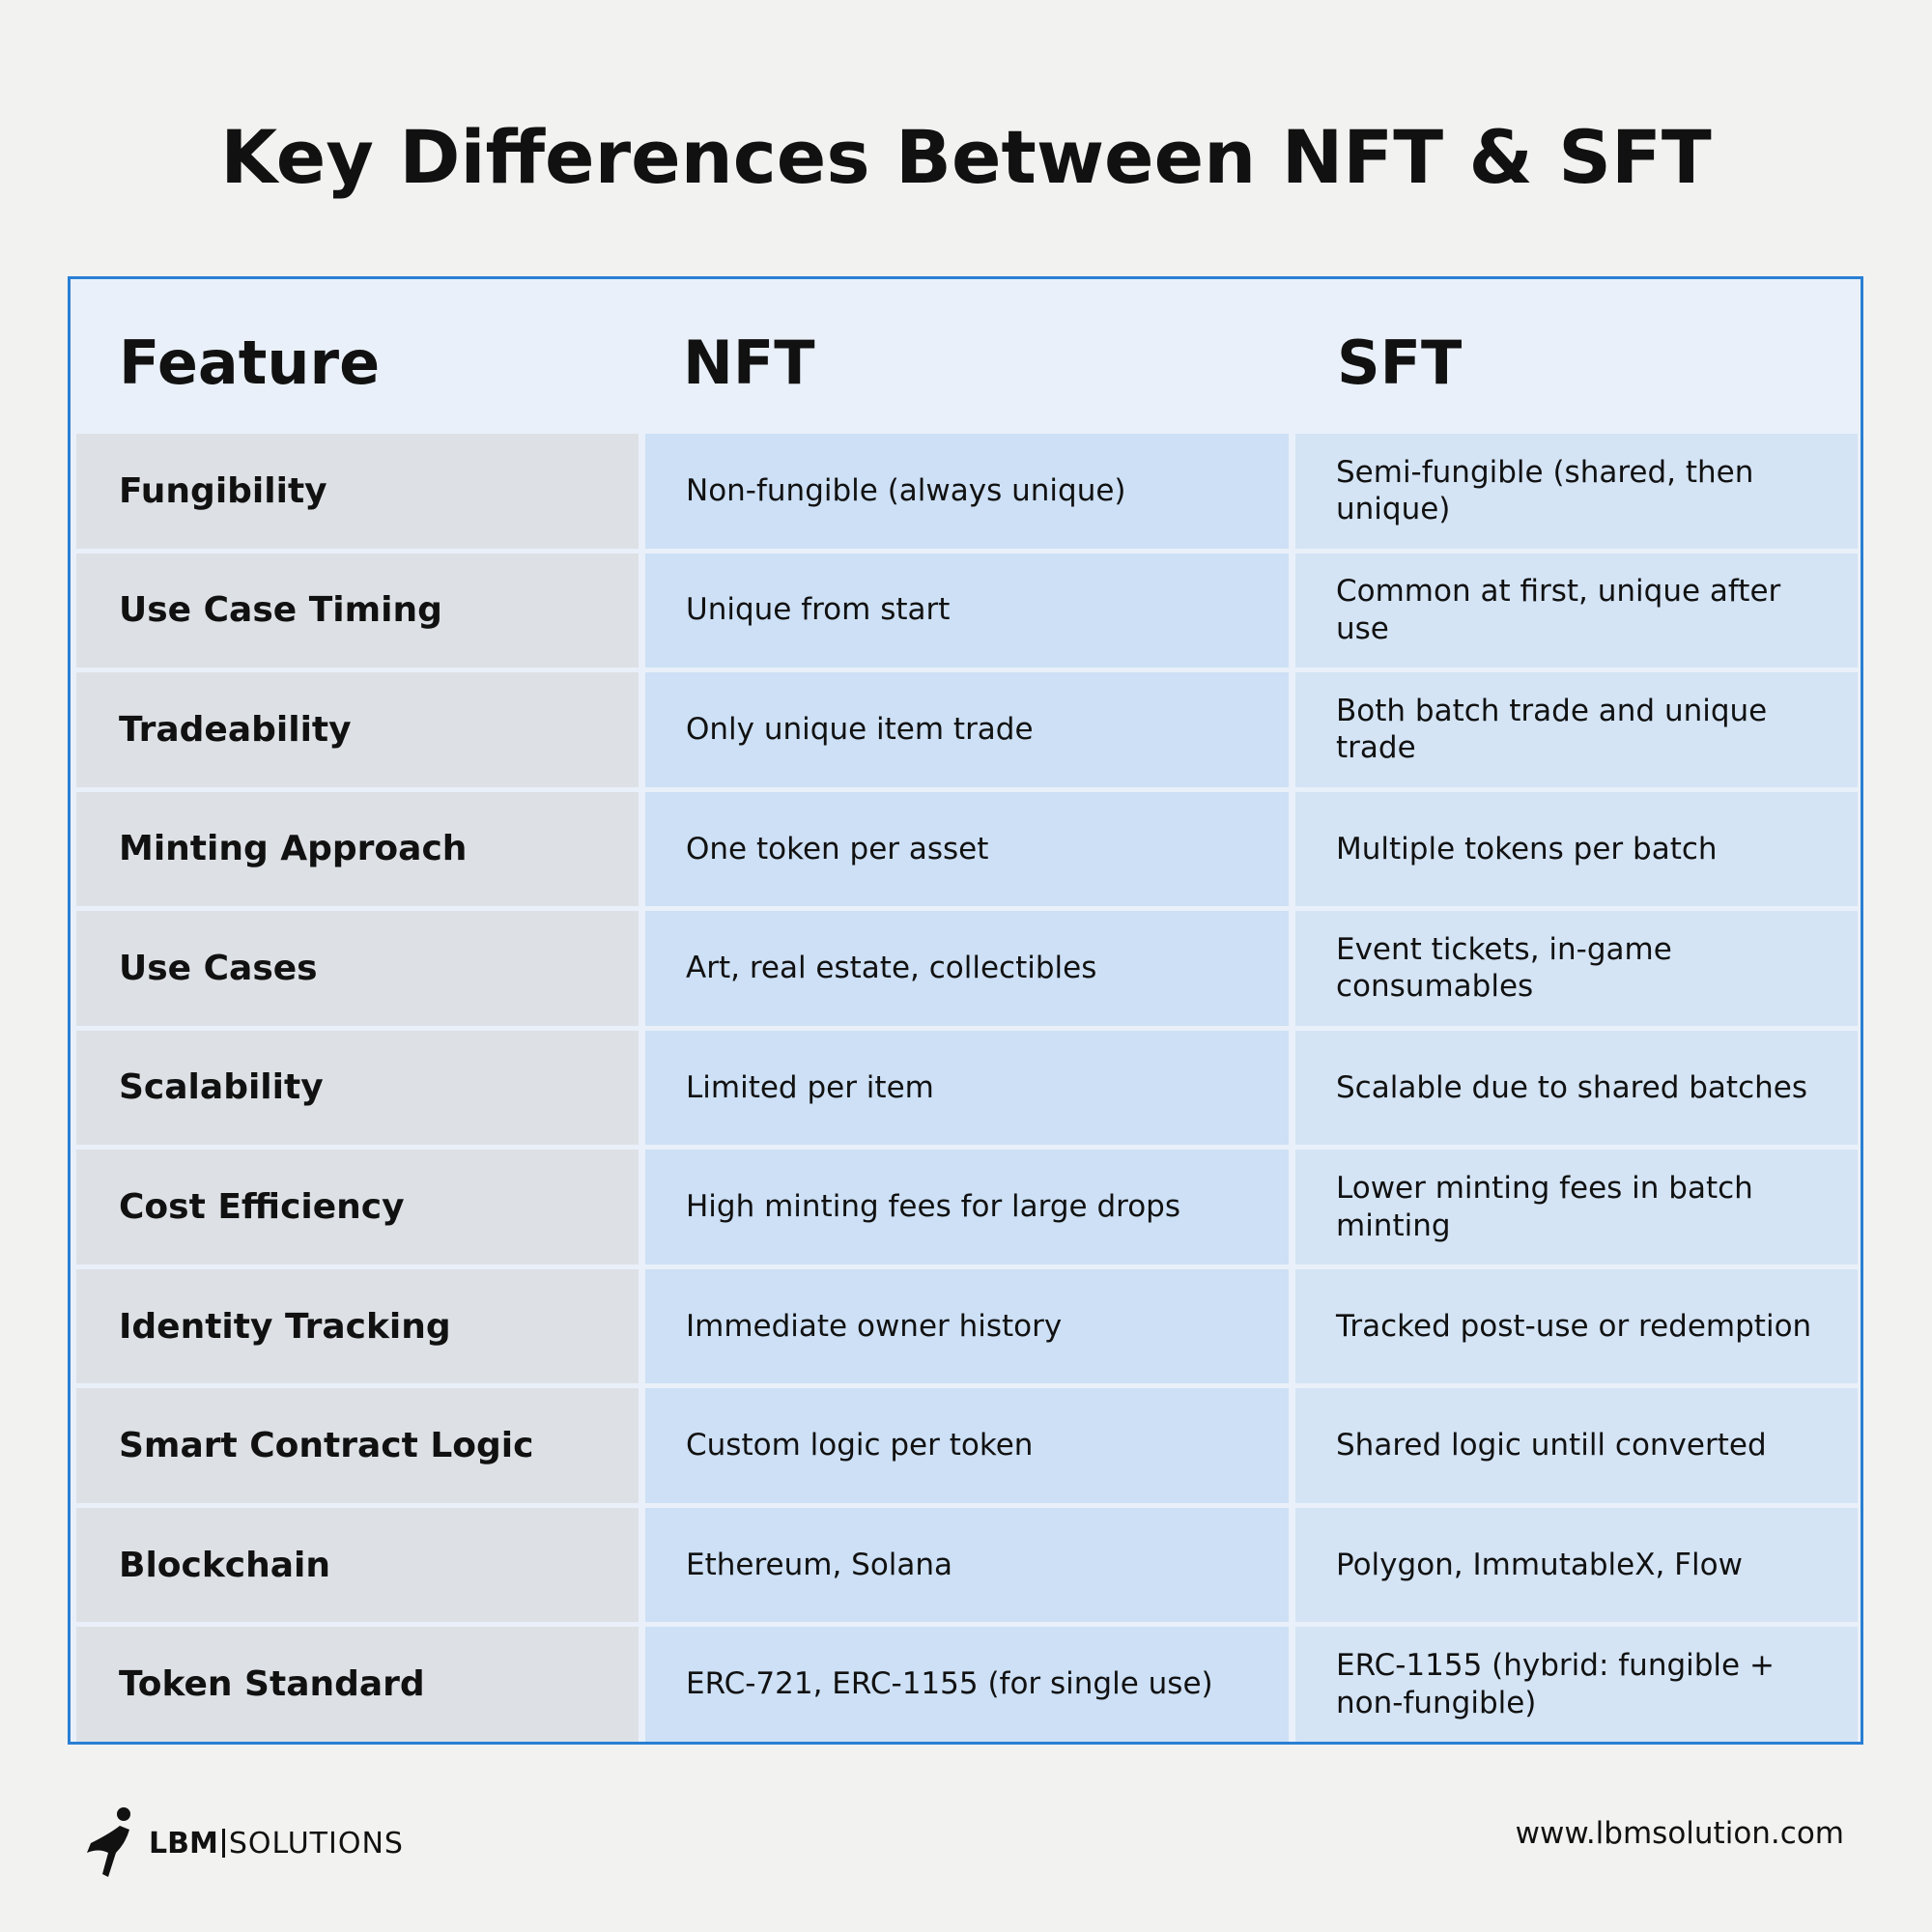 The height and width of the screenshot is (1932, 1932). I want to click on value-cell: One token per asset, so click(967, 849).